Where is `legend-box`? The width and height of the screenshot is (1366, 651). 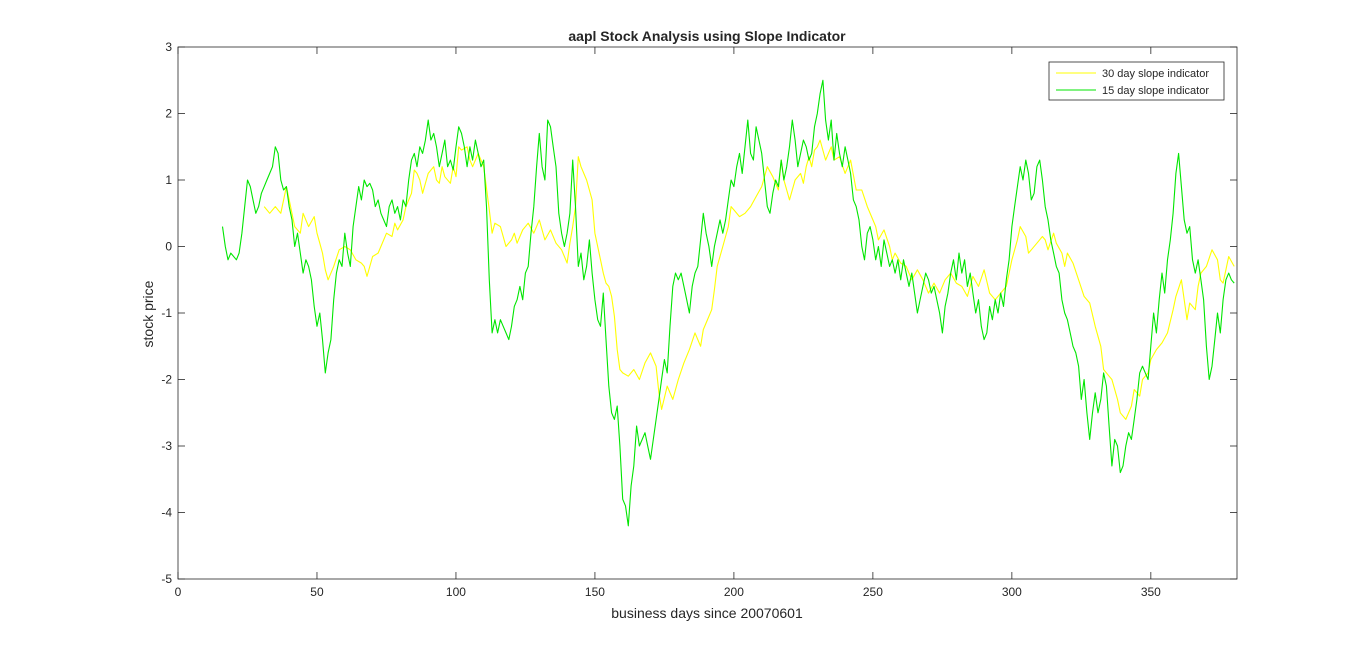
legend-box is located at coordinates (1136, 81).